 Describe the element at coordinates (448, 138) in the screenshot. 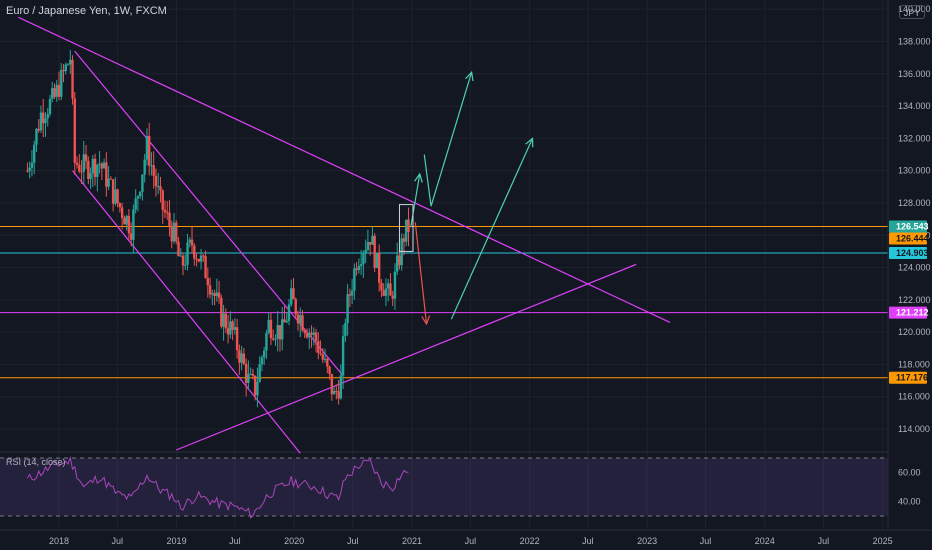

I see `projection-arrow-up-long` at that location.